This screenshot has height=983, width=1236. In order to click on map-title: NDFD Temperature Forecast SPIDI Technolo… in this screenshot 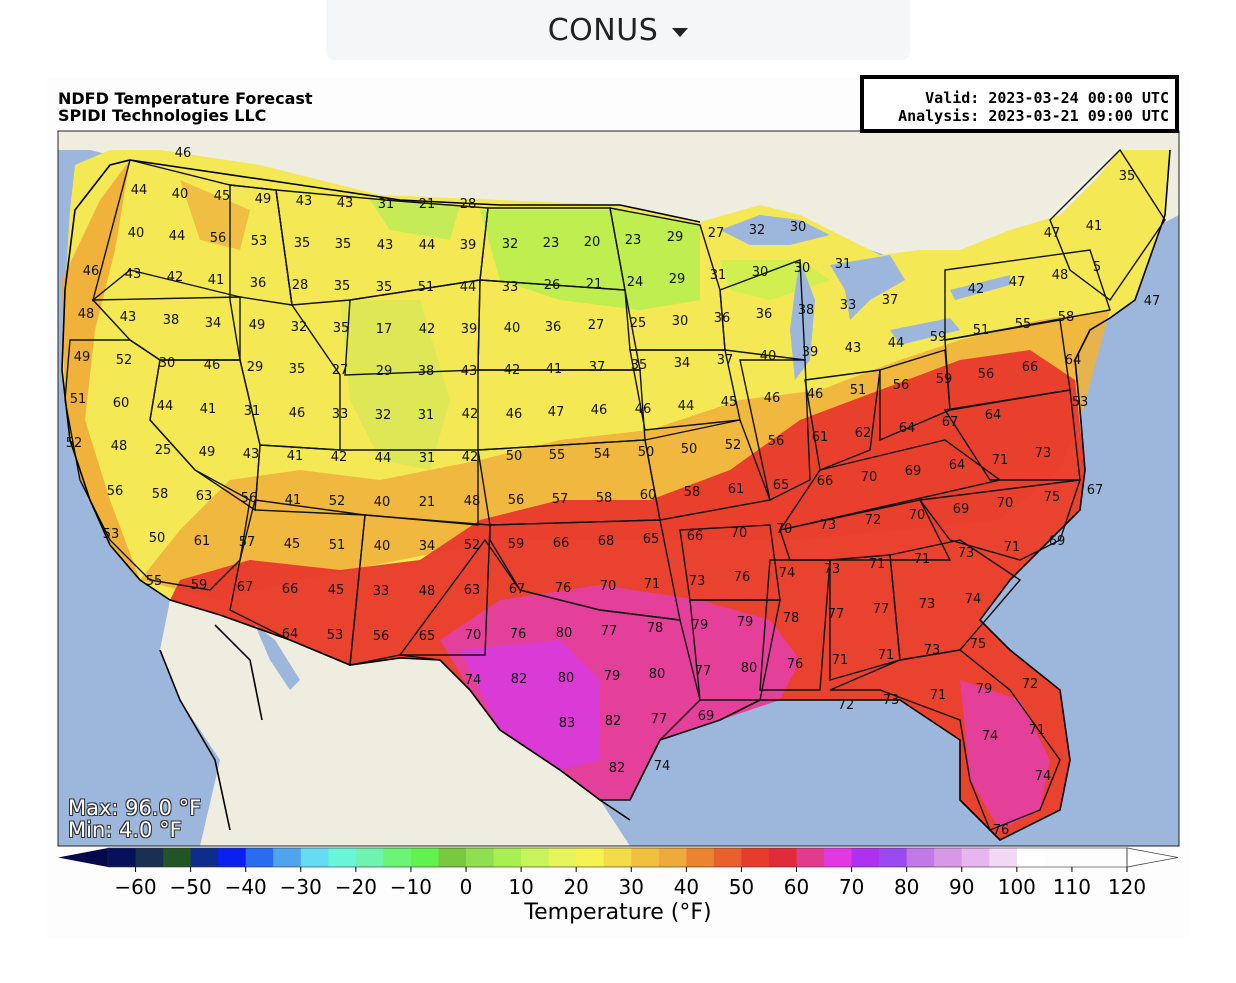, I will do `click(185, 107)`.